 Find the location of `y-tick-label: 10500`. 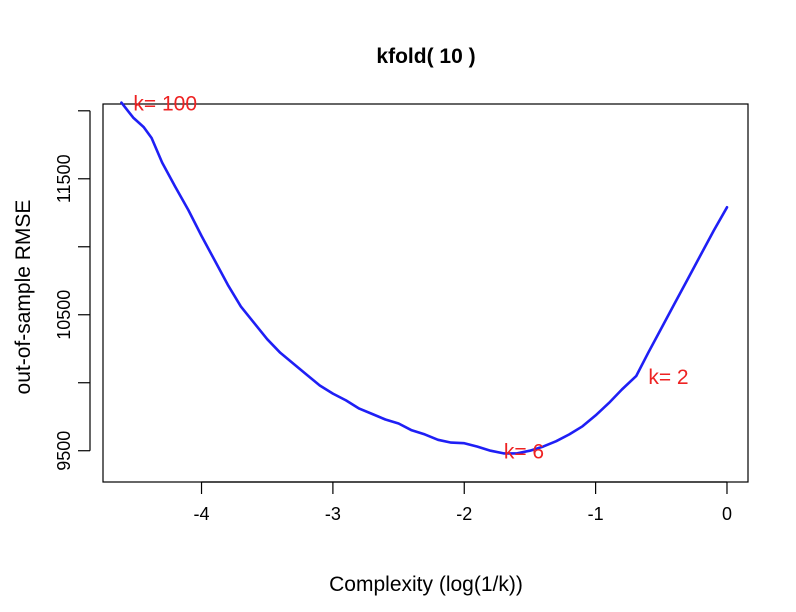

y-tick-label: 10500 is located at coordinates (64, 315).